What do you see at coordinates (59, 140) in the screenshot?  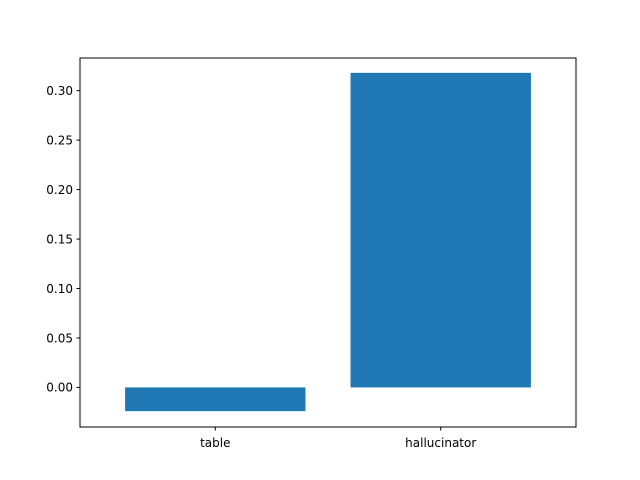 I see `y-tick-label: 0.25` at bounding box center [59, 140].